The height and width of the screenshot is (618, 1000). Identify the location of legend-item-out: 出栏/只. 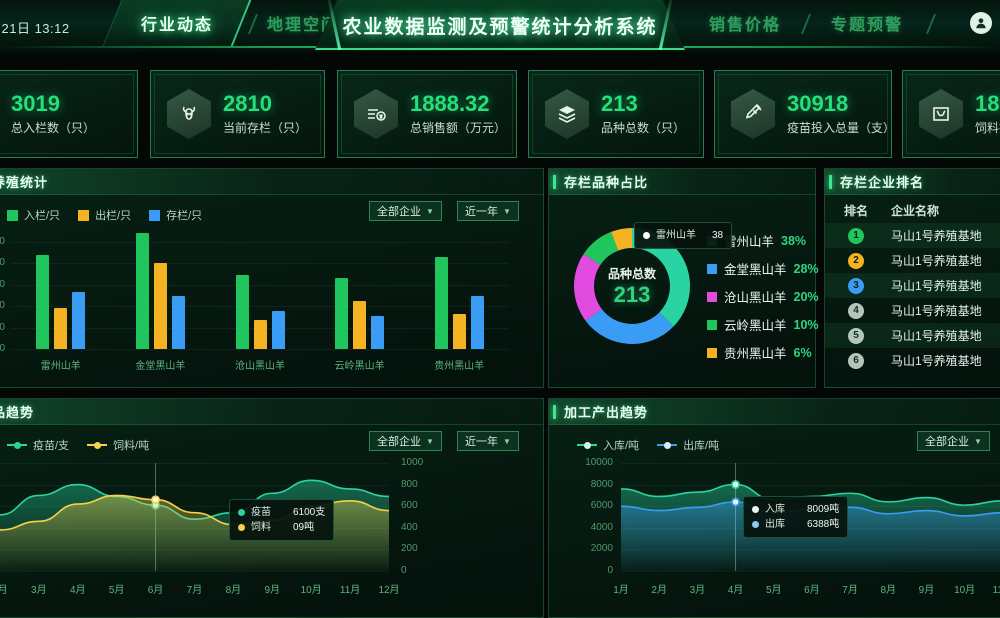
(104, 215).